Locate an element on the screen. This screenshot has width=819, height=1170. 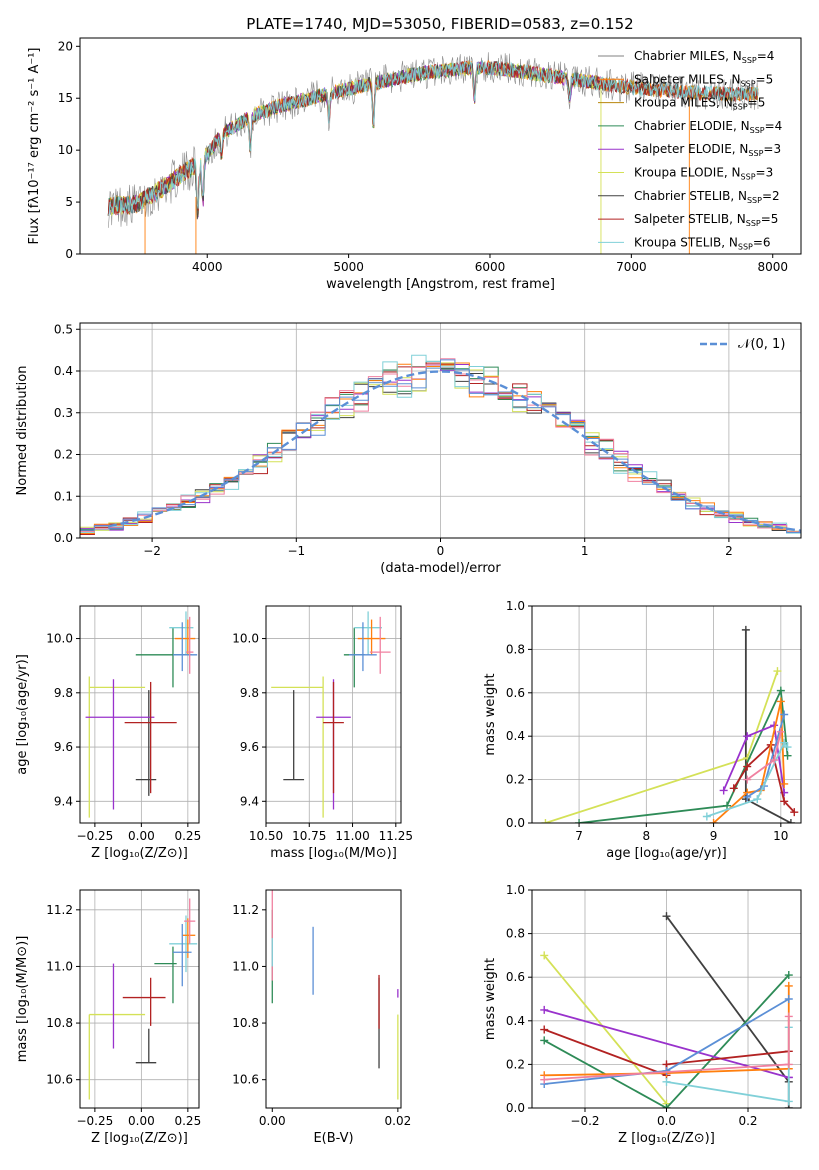
legend-label-main: Chabrier ELODIE, N is located at coordinates (692, 126).